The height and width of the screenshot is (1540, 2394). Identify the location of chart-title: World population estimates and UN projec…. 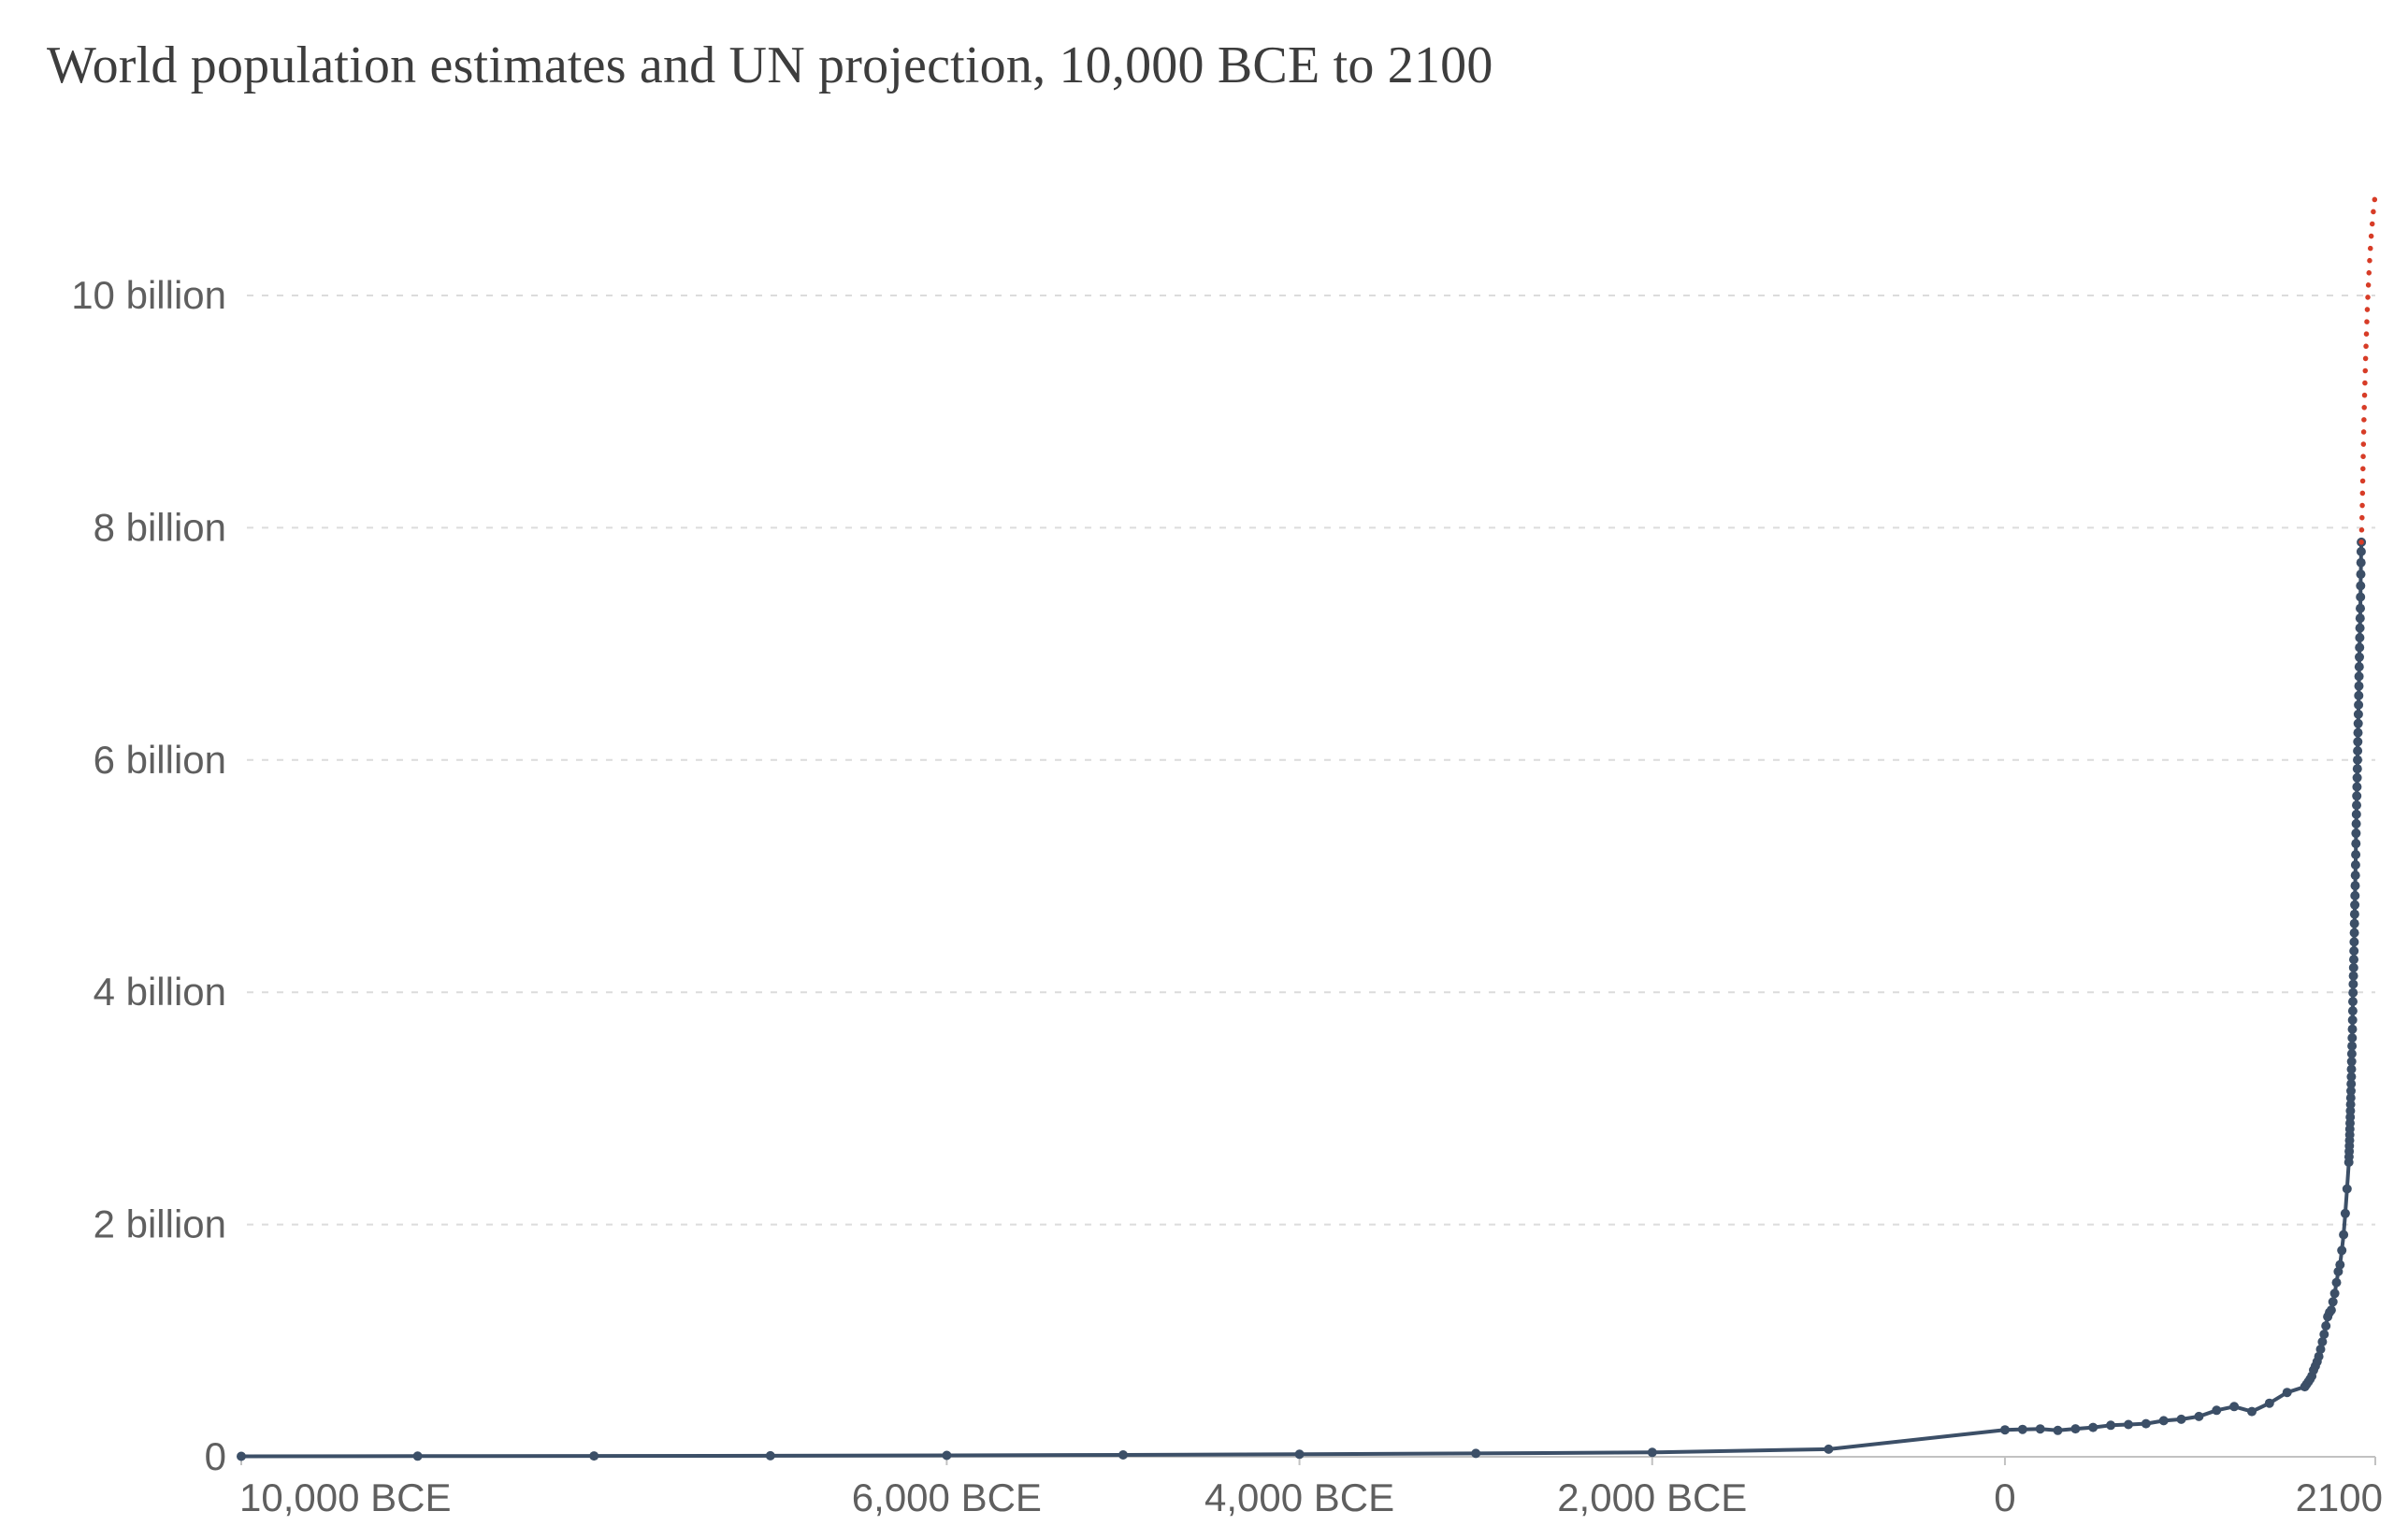
(770, 65).